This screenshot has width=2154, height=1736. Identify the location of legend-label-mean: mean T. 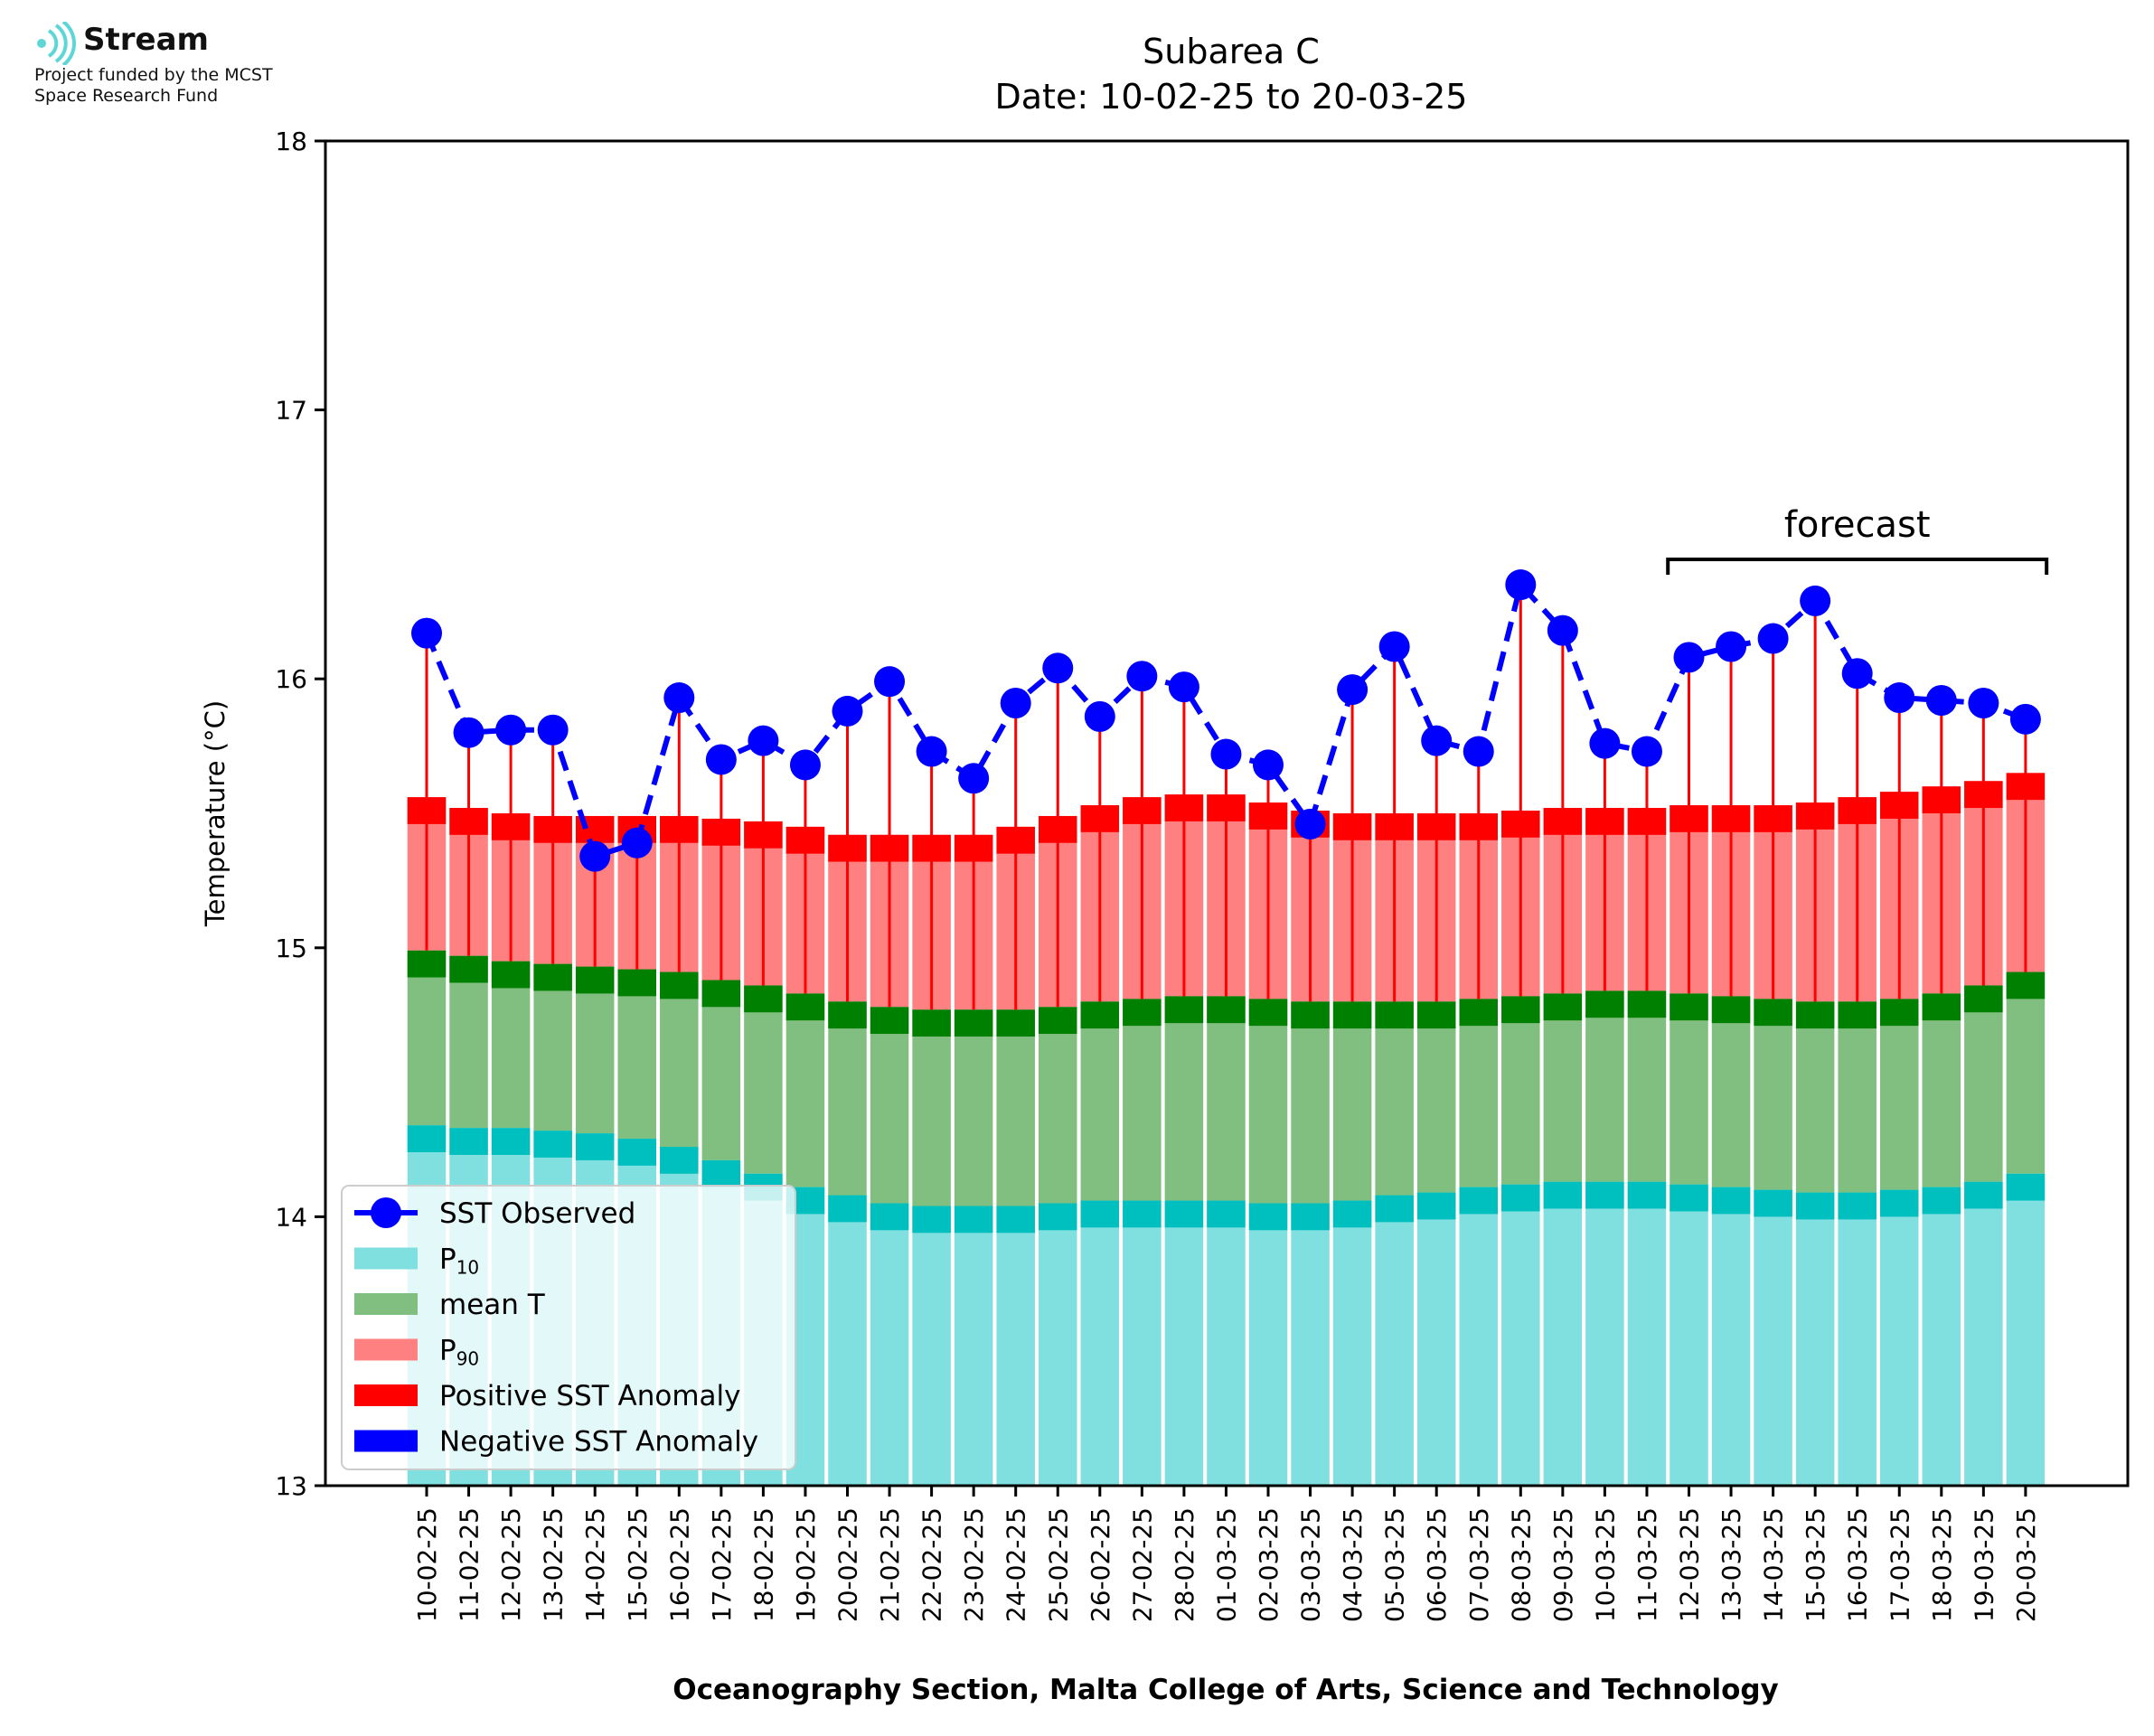
(492, 1305).